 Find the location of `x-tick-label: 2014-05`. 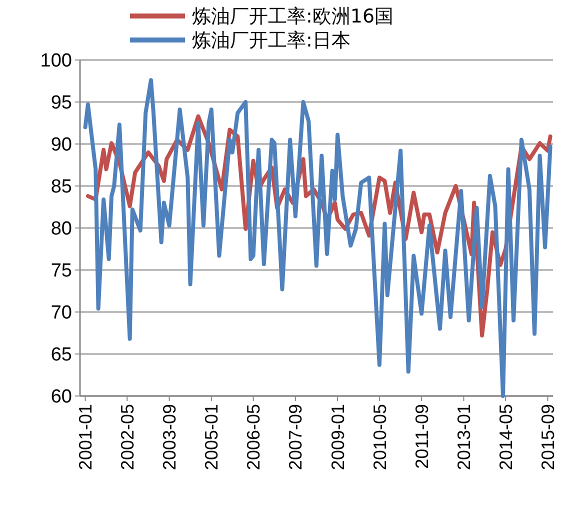

x-tick-label: 2014-05 is located at coordinates (506, 437).